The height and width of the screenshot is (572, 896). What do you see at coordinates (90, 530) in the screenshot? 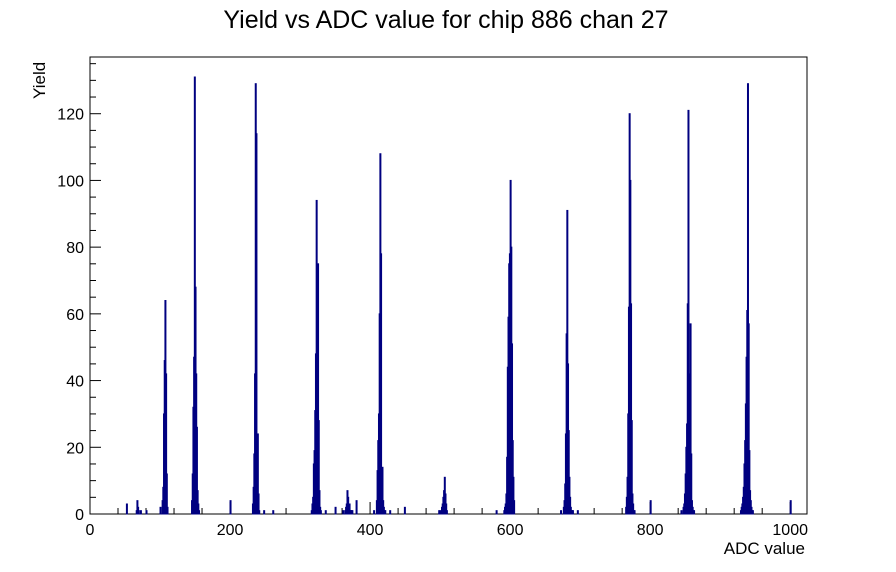
I see `x-tick-label: 0` at bounding box center [90, 530].